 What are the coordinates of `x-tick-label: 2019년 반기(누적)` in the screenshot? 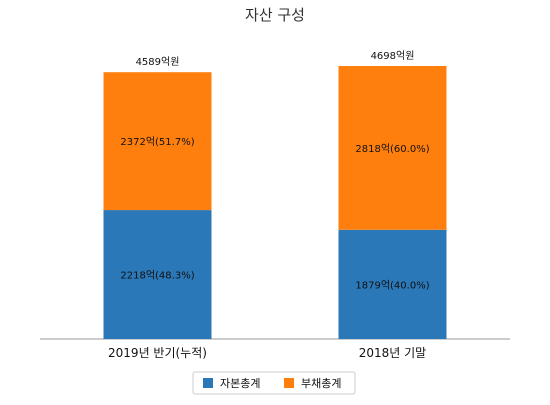 It's located at (157, 353).